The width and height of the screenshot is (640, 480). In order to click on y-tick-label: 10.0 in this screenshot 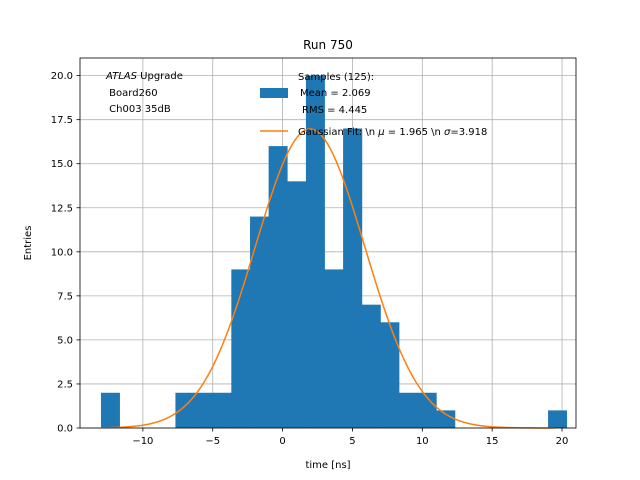, I will do `click(62, 252)`.